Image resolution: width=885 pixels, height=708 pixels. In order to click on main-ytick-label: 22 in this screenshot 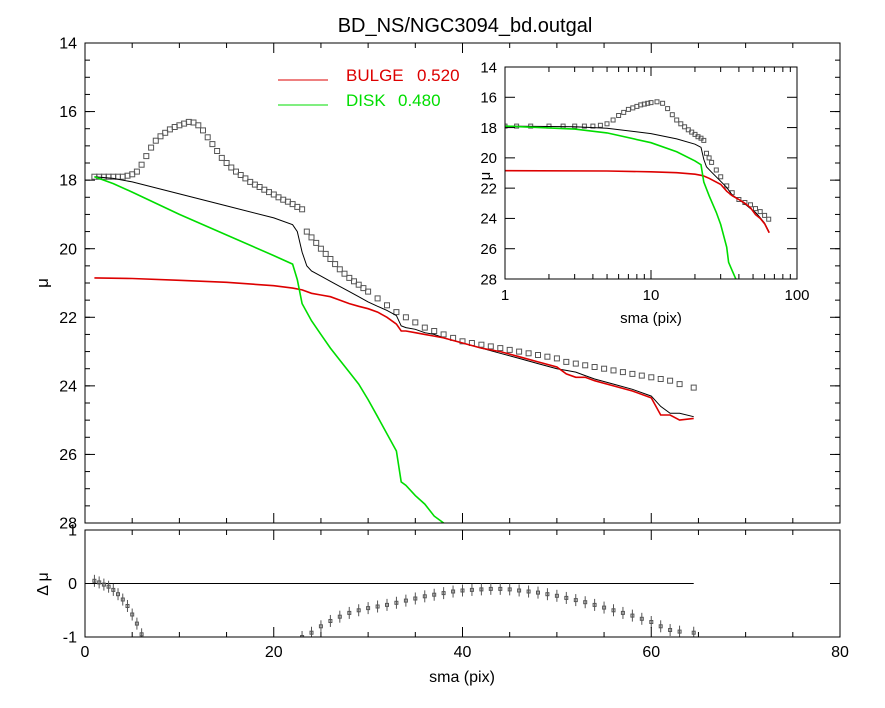, I will do `click(68, 318)`.